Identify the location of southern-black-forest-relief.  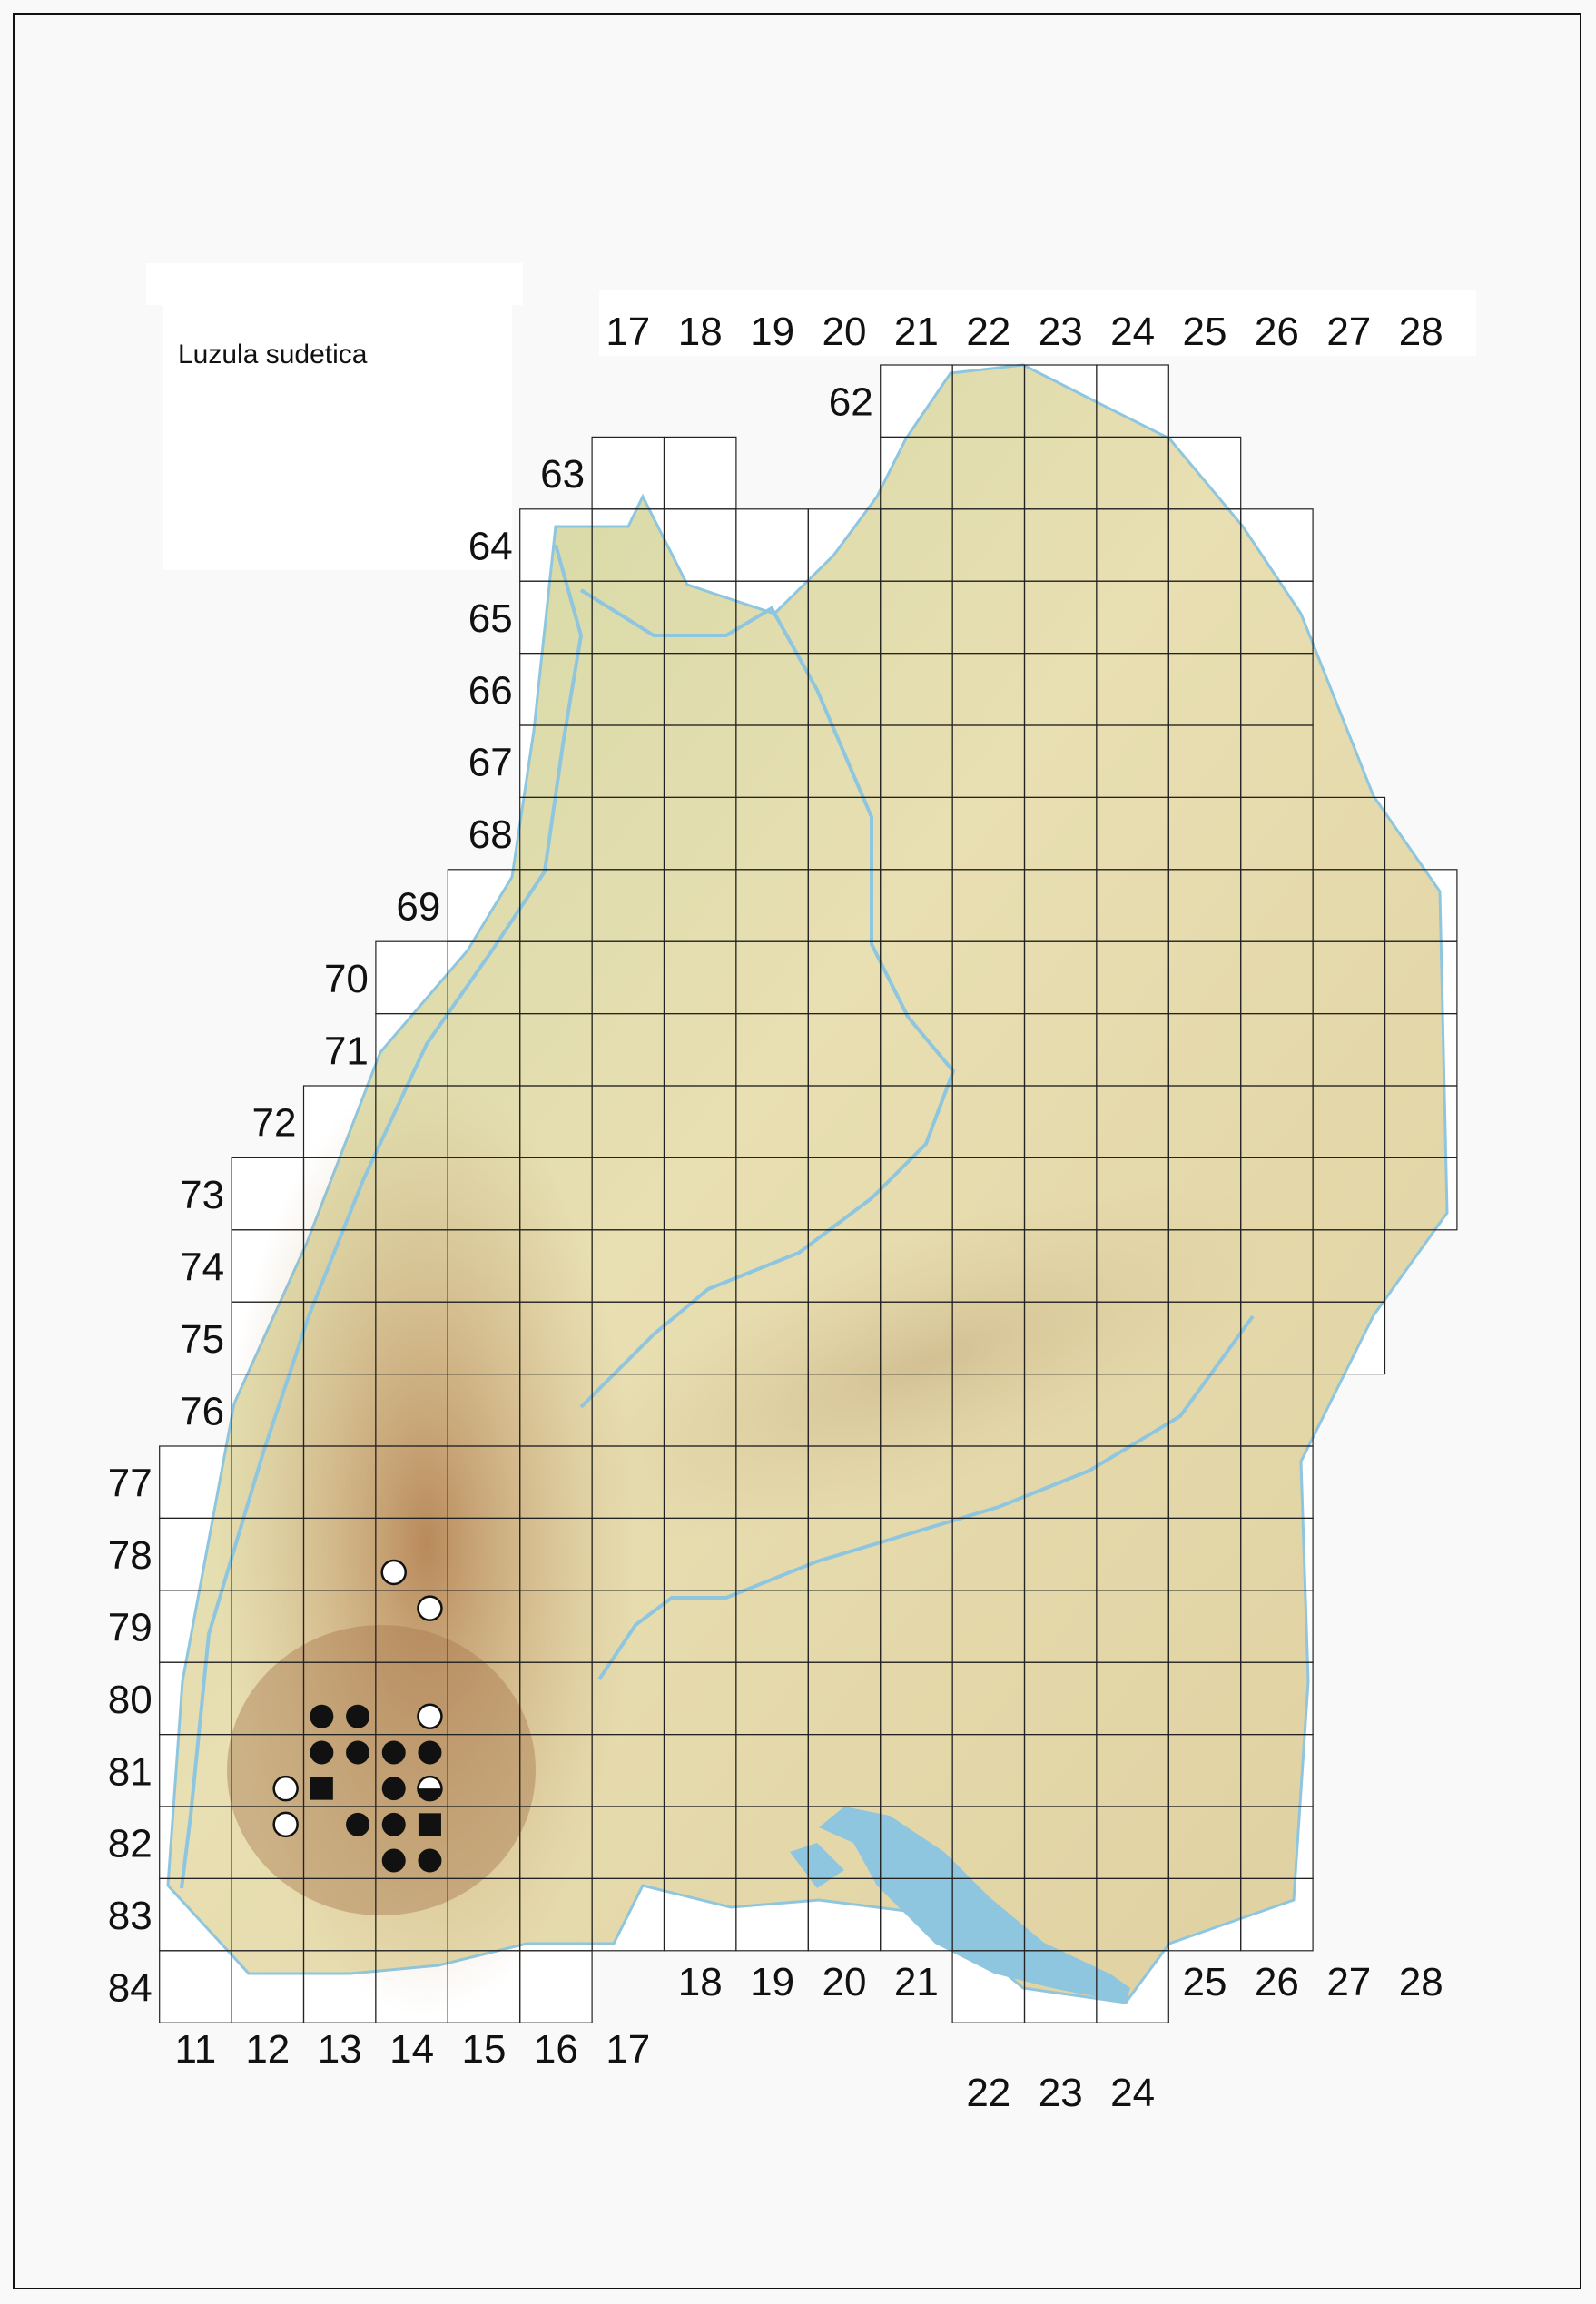
(381, 1770).